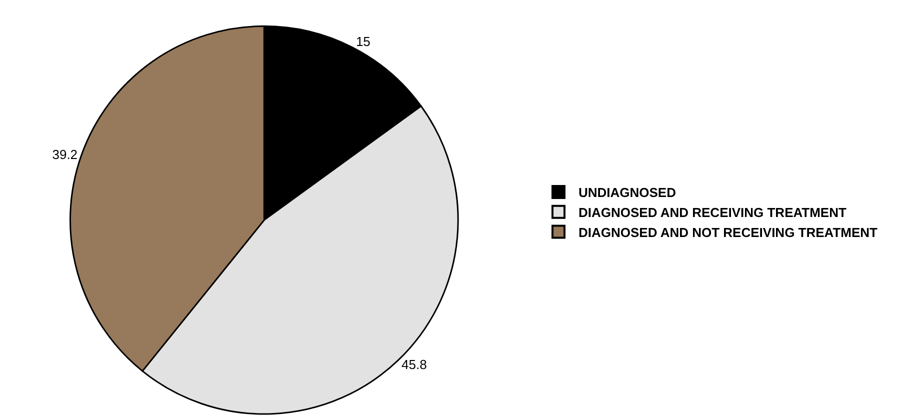 Image resolution: width=920 pixels, height=419 pixels. What do you see at coordinates (363, 41) in the screenshot?
I see `data-label: 15` at bounding box center [363, 41].